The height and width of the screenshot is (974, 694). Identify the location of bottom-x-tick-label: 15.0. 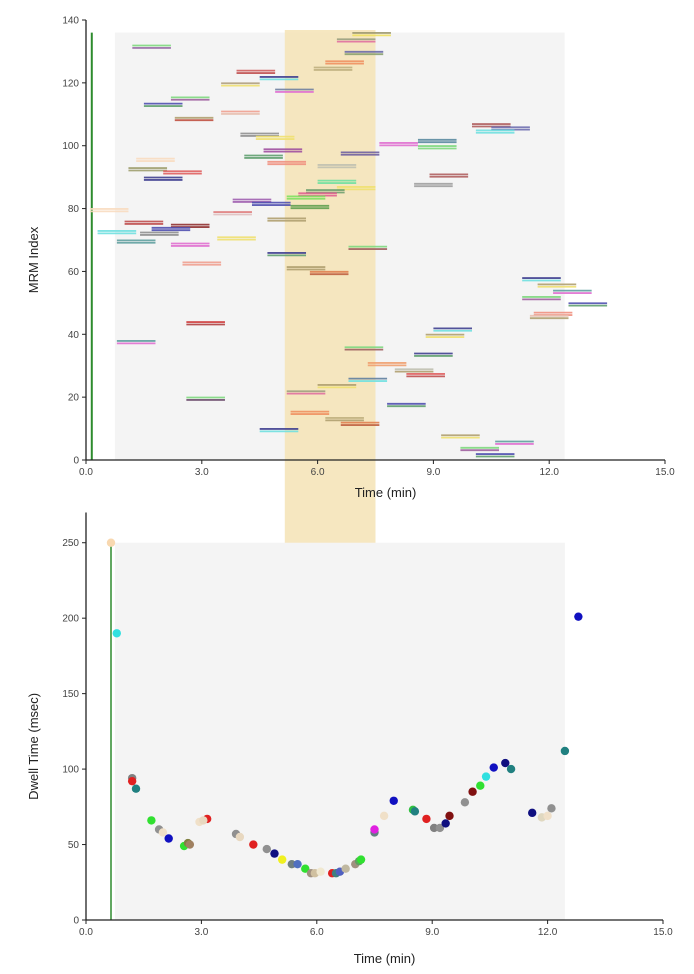
(663, 932).